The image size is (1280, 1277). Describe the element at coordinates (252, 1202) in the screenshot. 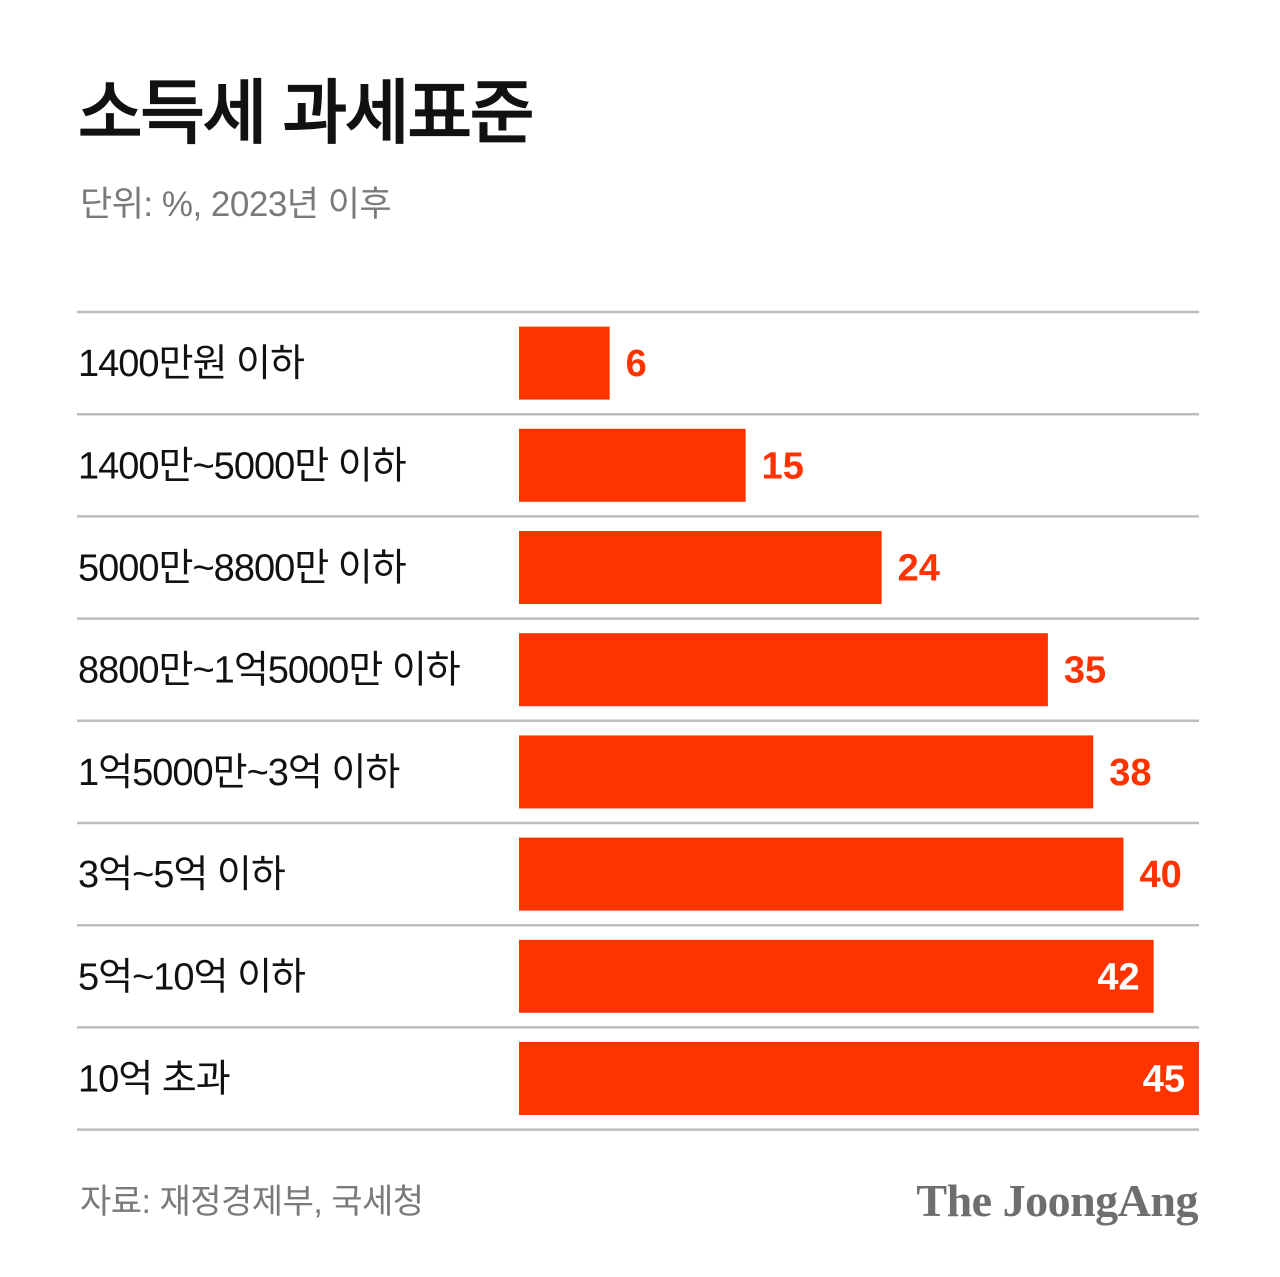

I see `source-note: 자료: 재정경제부, 국세청` at that location.